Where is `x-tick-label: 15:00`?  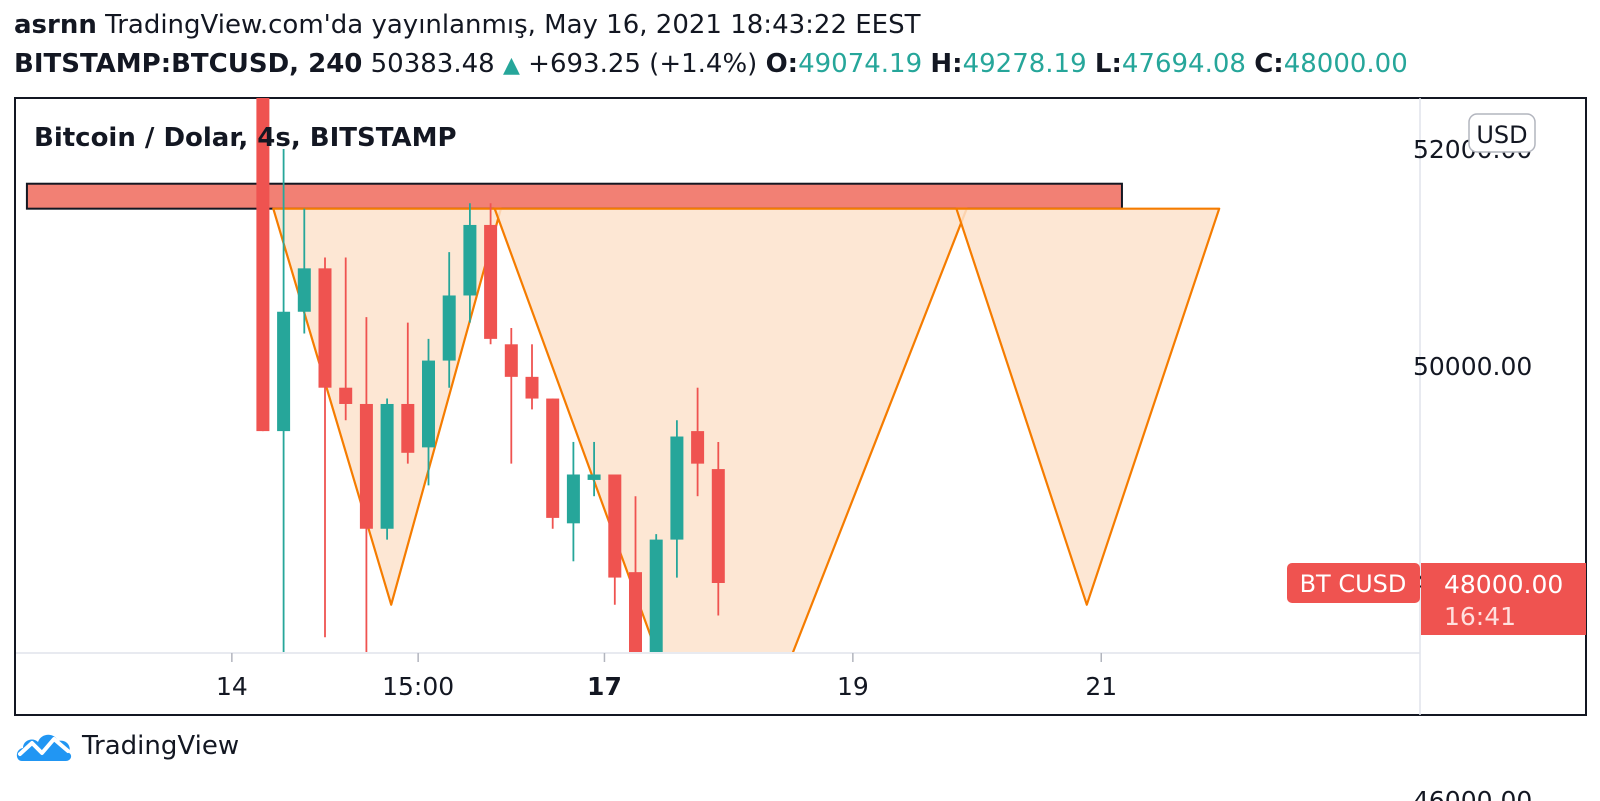
x-tick-label: 15:00 is located at coordinates (418, 686).